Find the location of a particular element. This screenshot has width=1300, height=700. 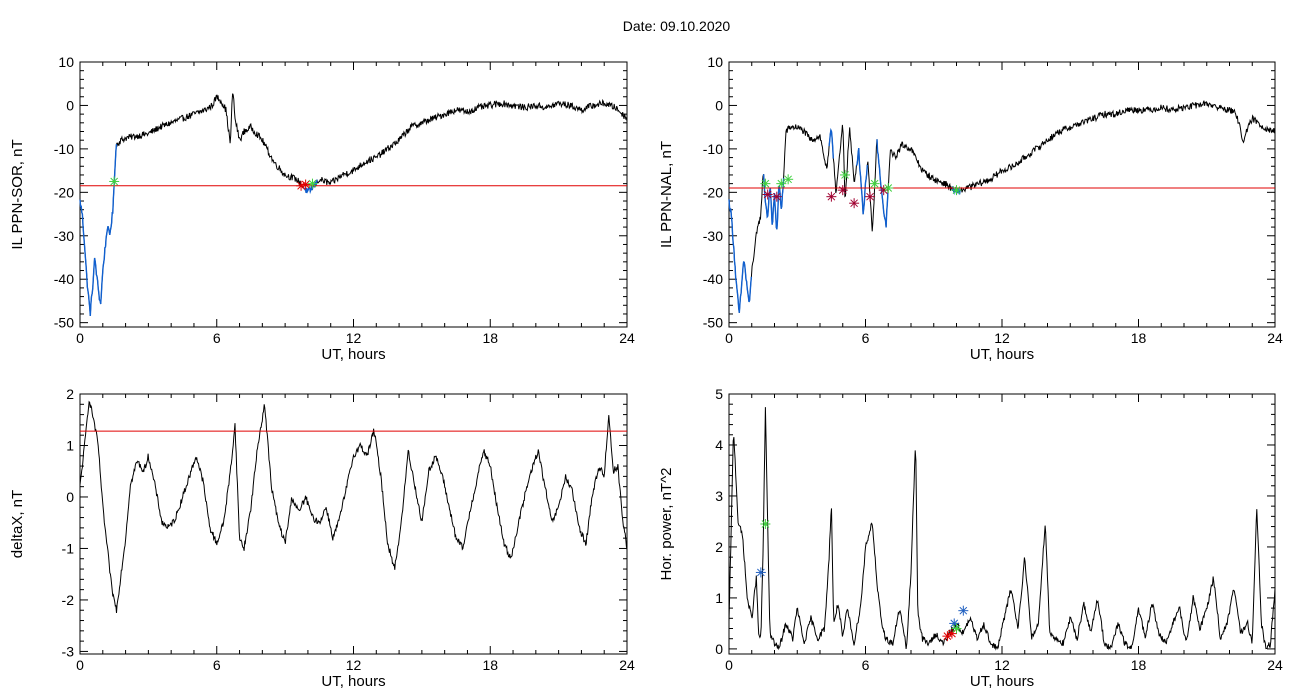

y-axis-label: deltaX, nT is located at coordinates (17, 524).